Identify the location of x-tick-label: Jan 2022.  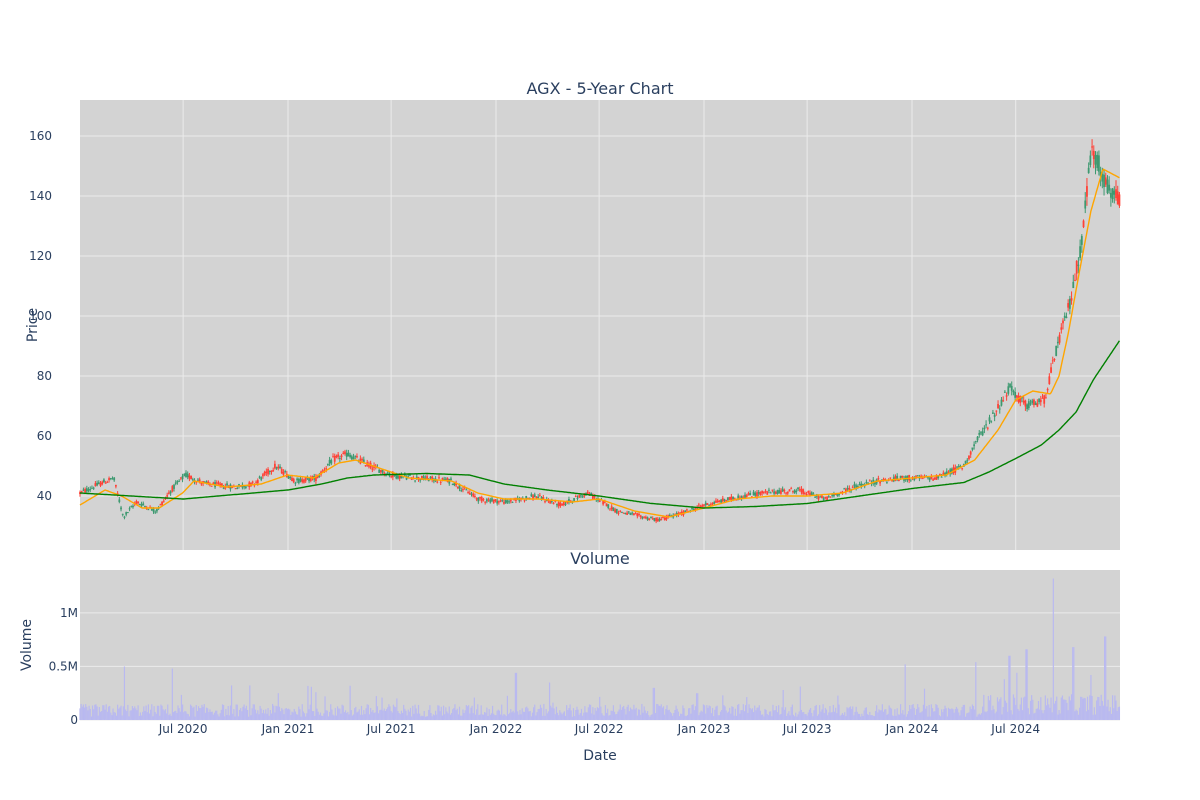
(496, 729).